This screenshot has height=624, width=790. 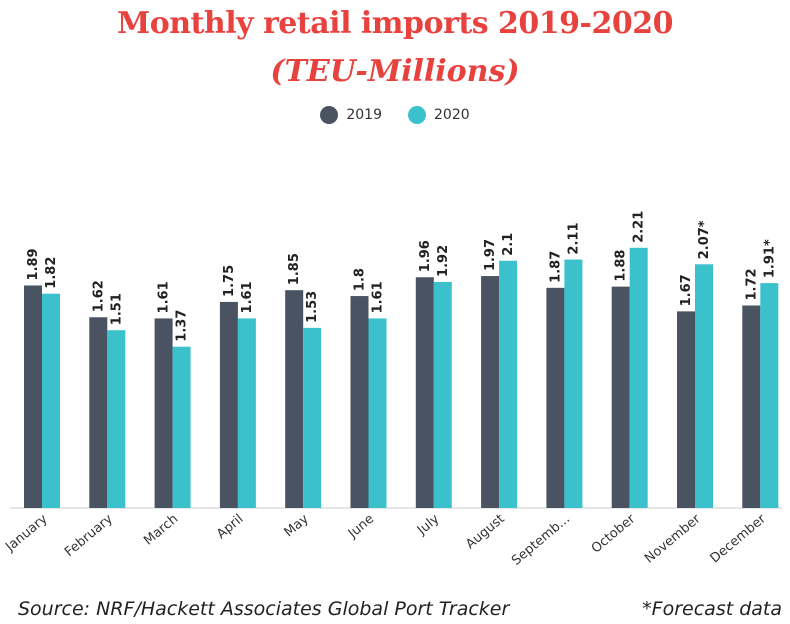 I want to click on data-label-2020-5: 1.61, so click(x=378, y=297).